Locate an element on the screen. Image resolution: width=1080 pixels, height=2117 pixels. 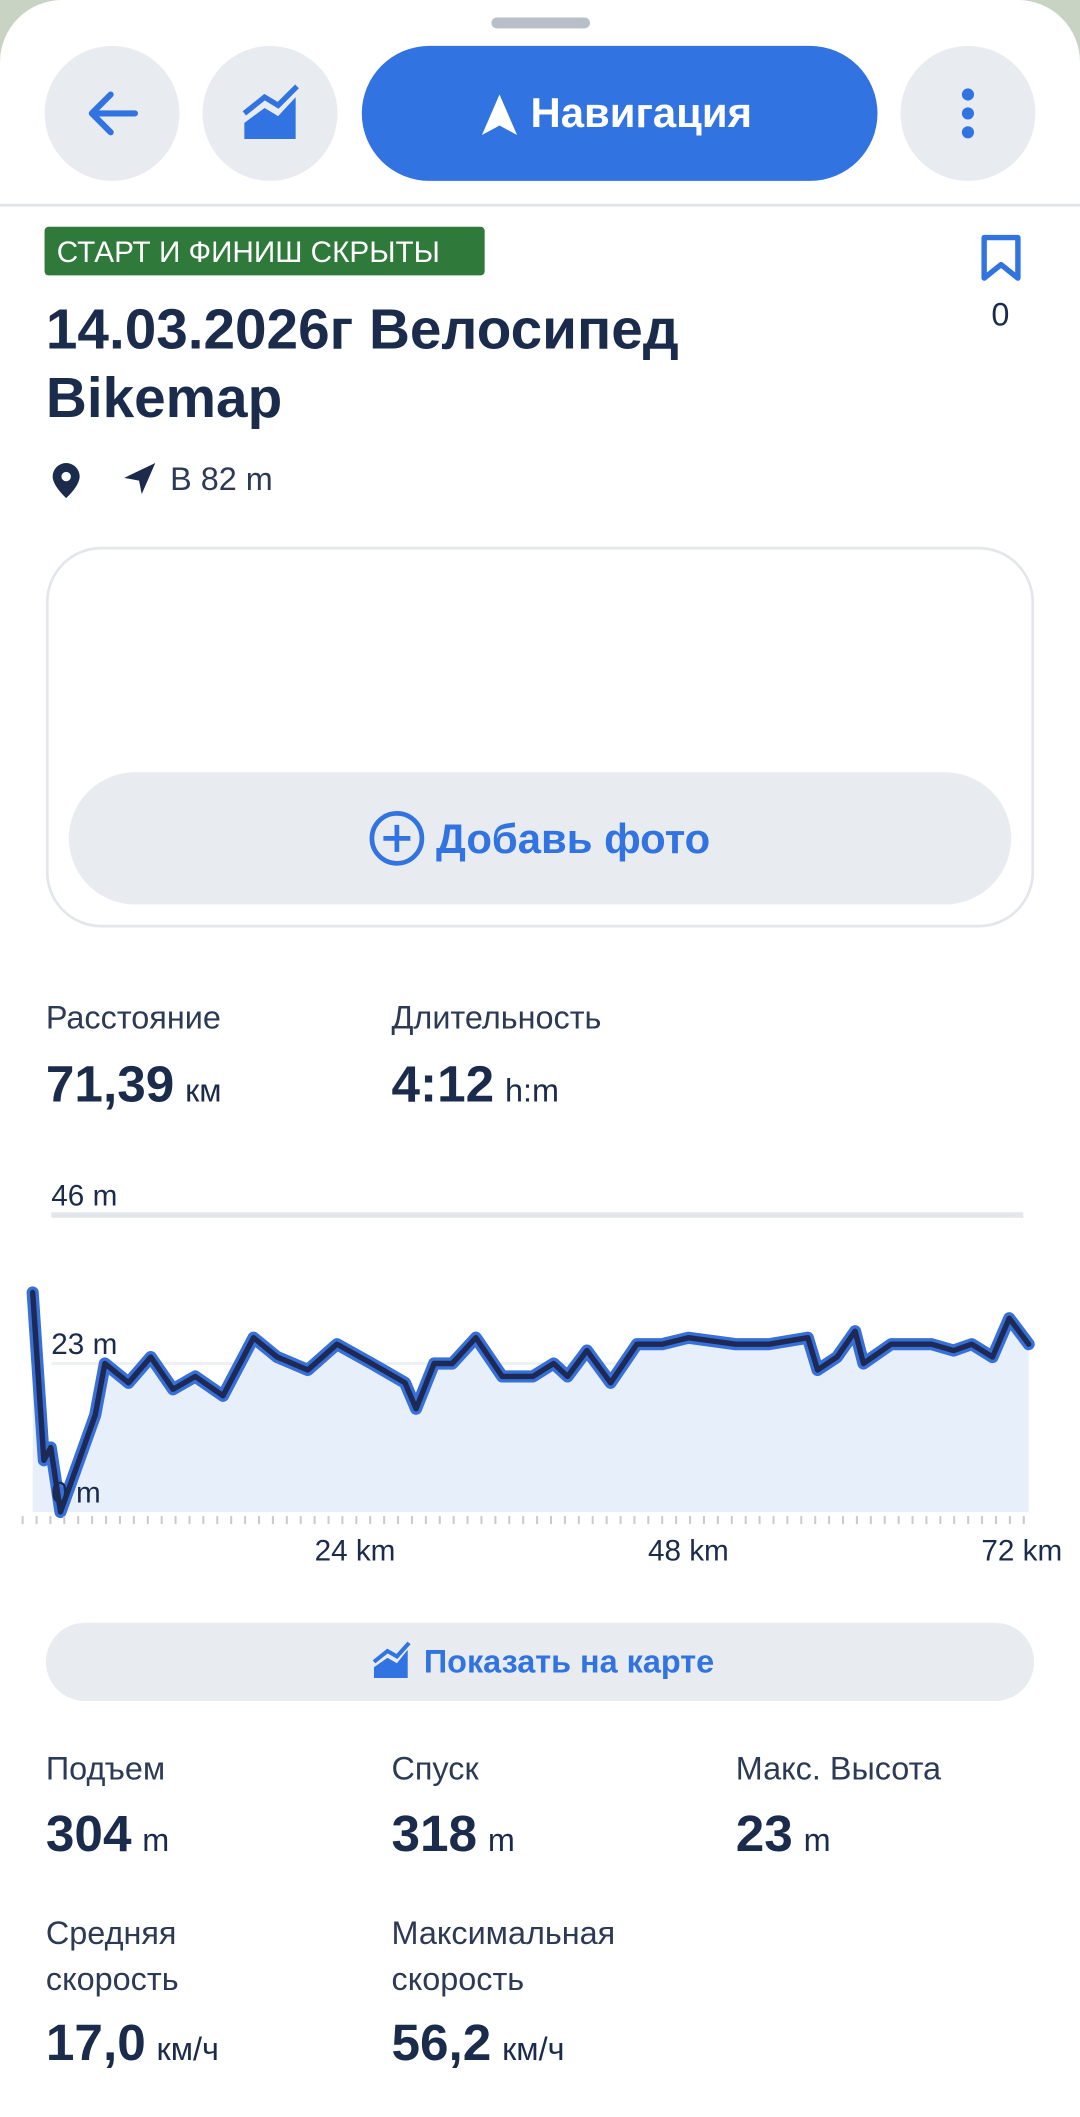
stat-value: 304 m is located at coordinates (107, 1833).